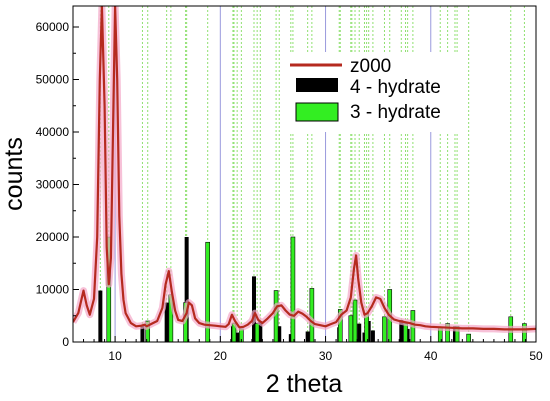 Image resolution: width=550 pixels, height=401 pixels. I want to click on x-tick-label: 30, so click(326, 356).